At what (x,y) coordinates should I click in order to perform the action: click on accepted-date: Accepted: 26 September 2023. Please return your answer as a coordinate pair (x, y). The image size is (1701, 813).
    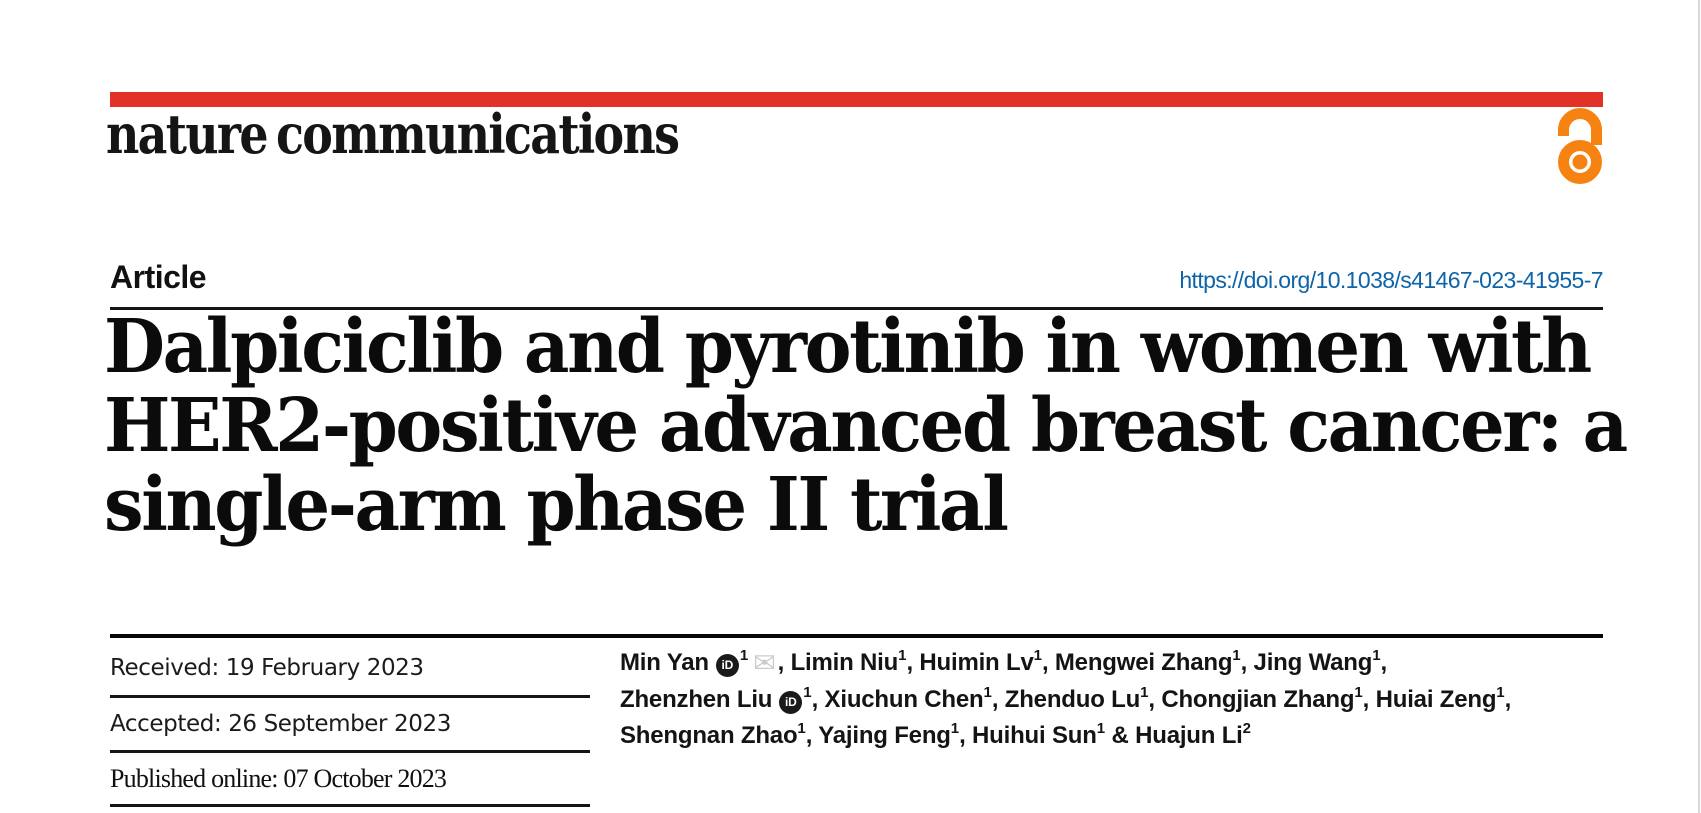
    Looking at the image, I should click on (280, 724).